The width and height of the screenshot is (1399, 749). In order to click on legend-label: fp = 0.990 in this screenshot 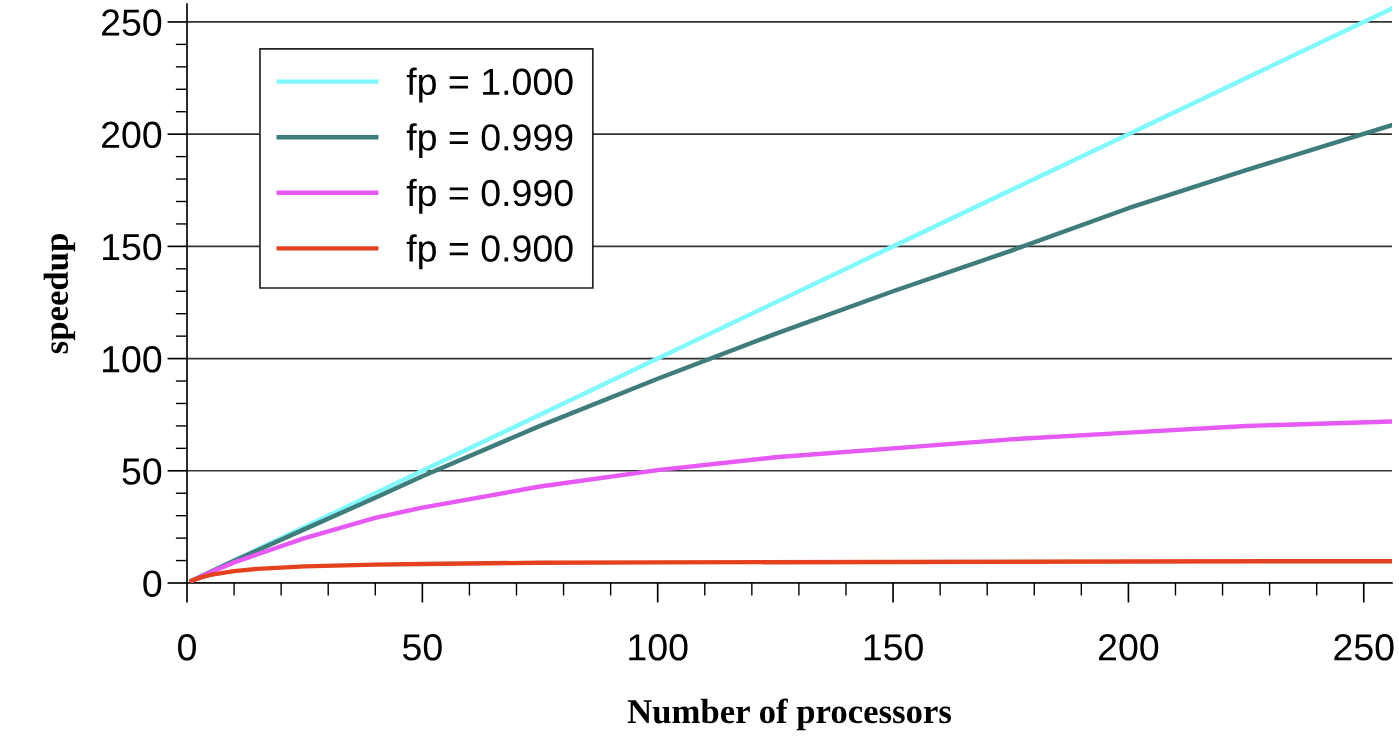, I will do `click(489, 196)`.